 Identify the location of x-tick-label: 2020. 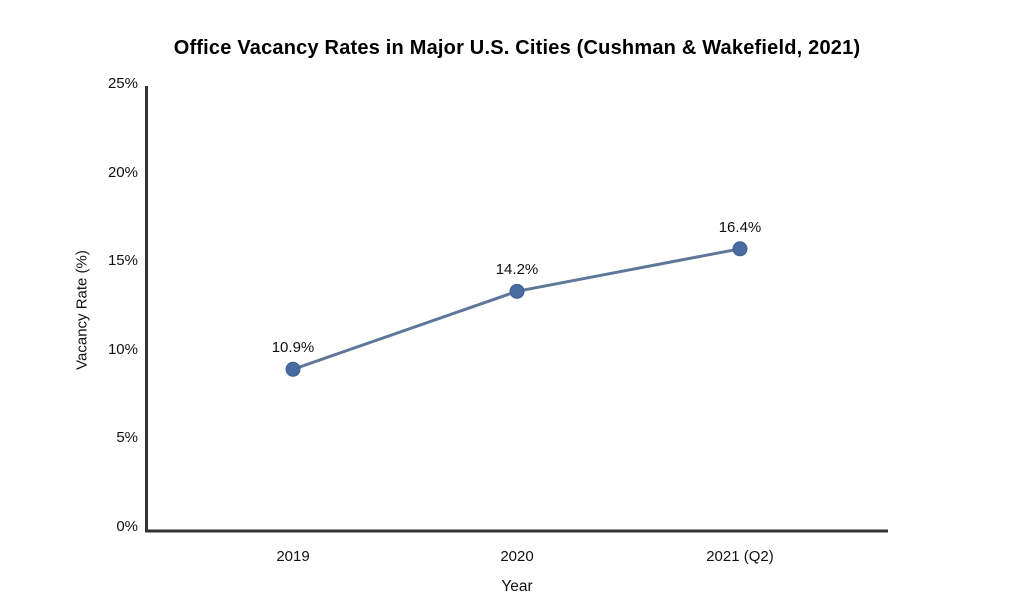
(517, 556).